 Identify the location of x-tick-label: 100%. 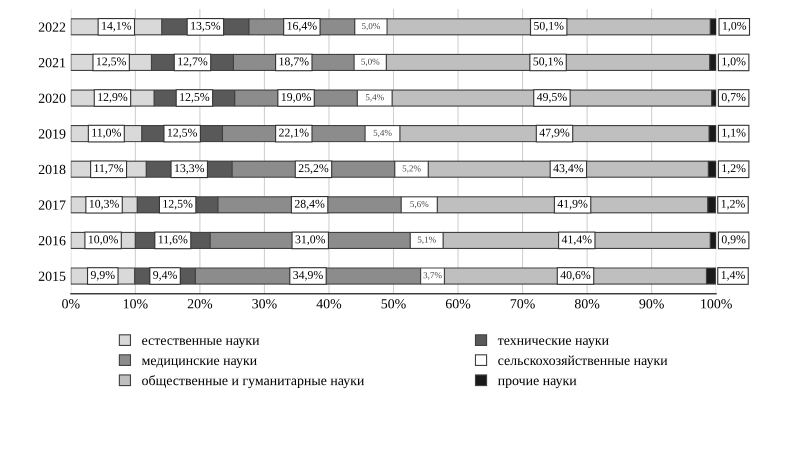
(716, 303).